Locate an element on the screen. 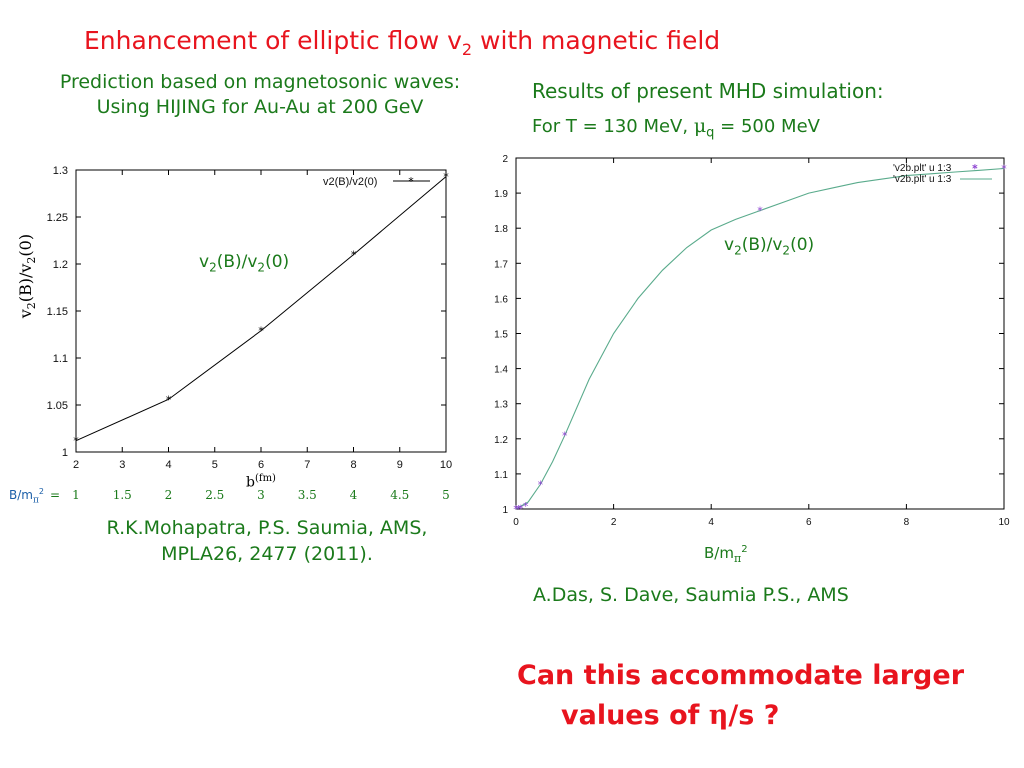  left-y-tick-label: 1.25 is located at coordinates (57, 218).